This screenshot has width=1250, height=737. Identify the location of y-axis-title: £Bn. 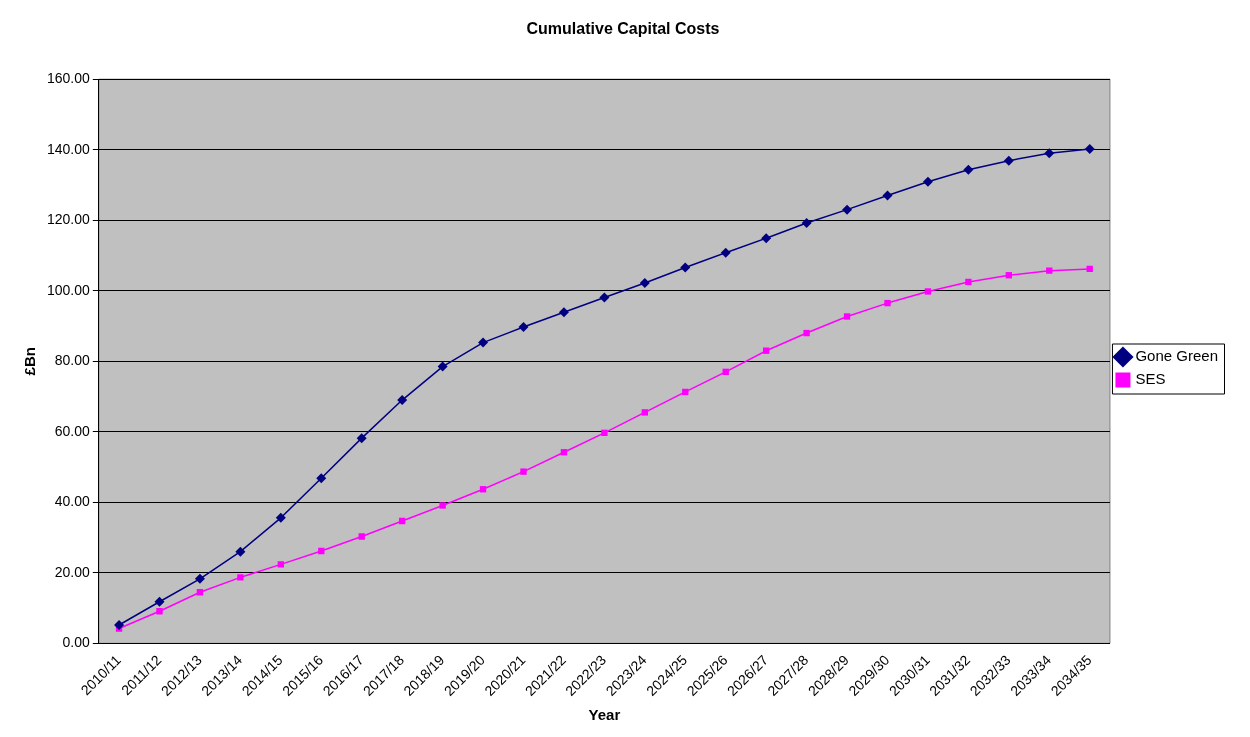
(30, 361).